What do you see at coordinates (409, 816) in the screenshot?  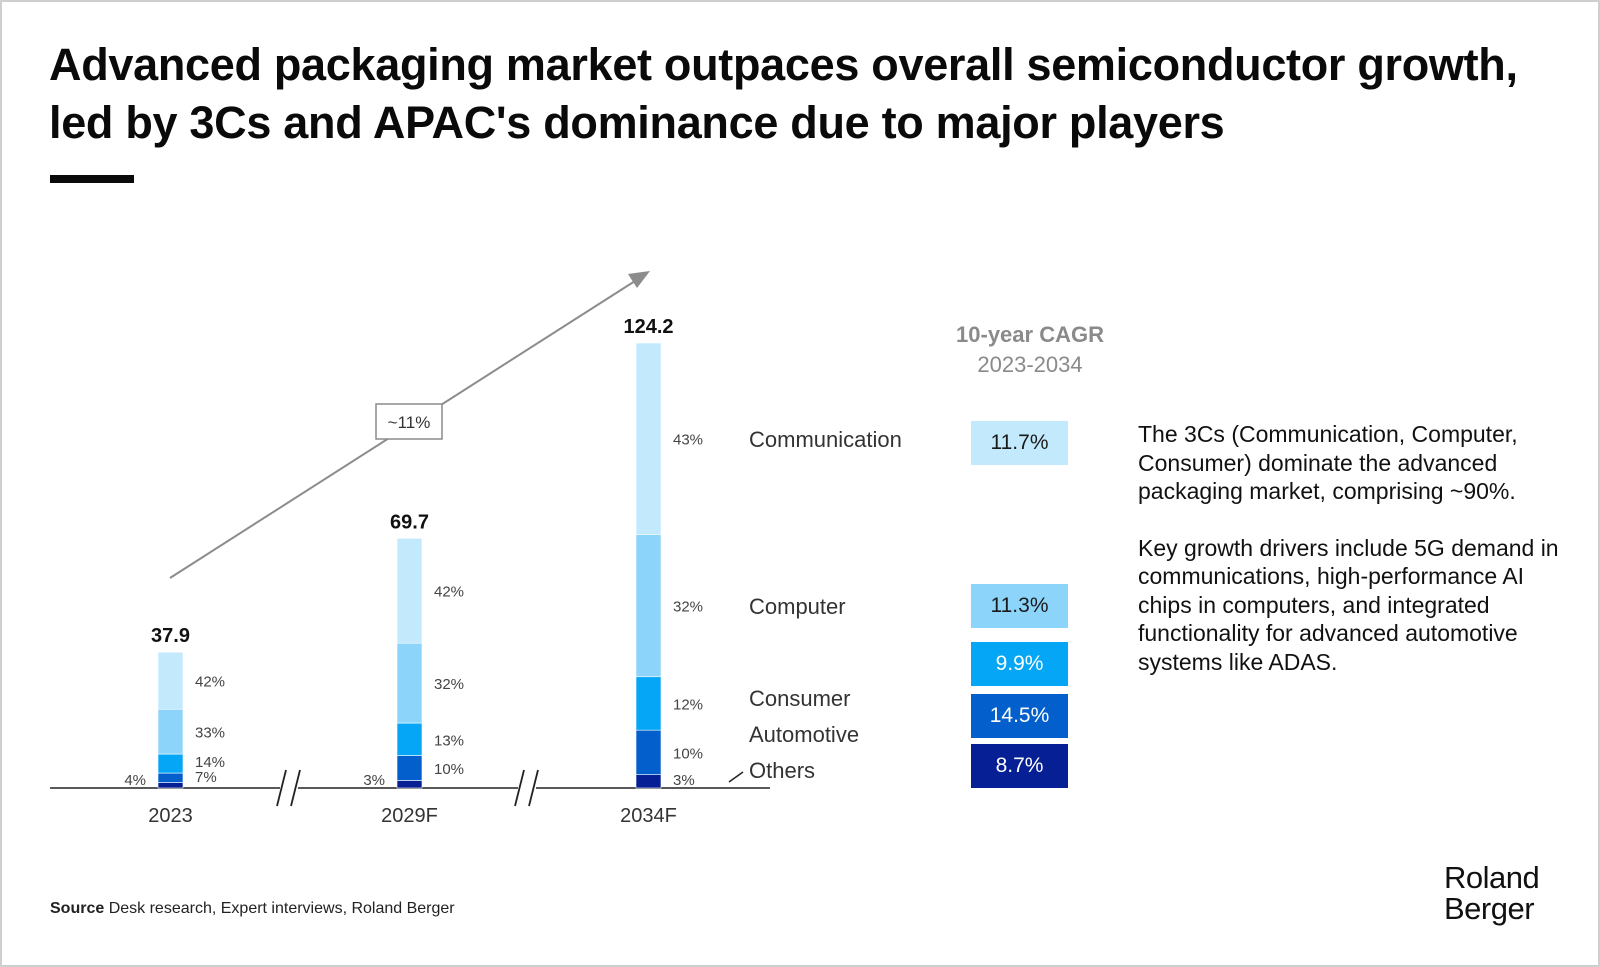 I see `x-tick-label: 2029F` at bounding box center [409, 816].